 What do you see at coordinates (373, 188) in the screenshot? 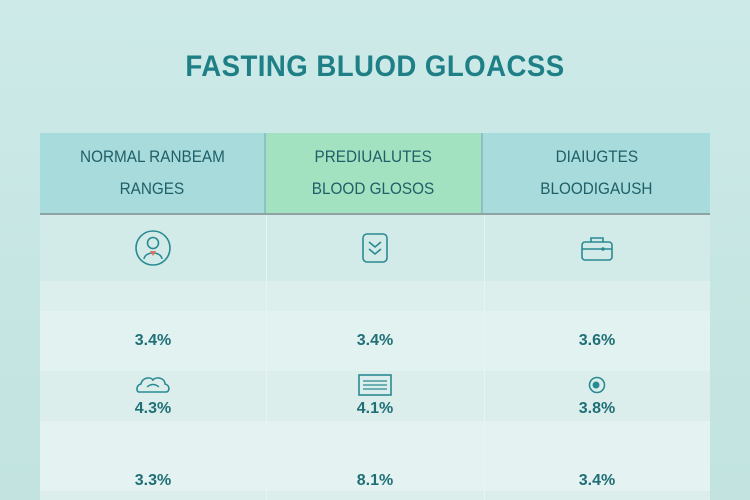
I see `column-header-line2: BLOOD GLOSOS` at bounding box center [373, 188].